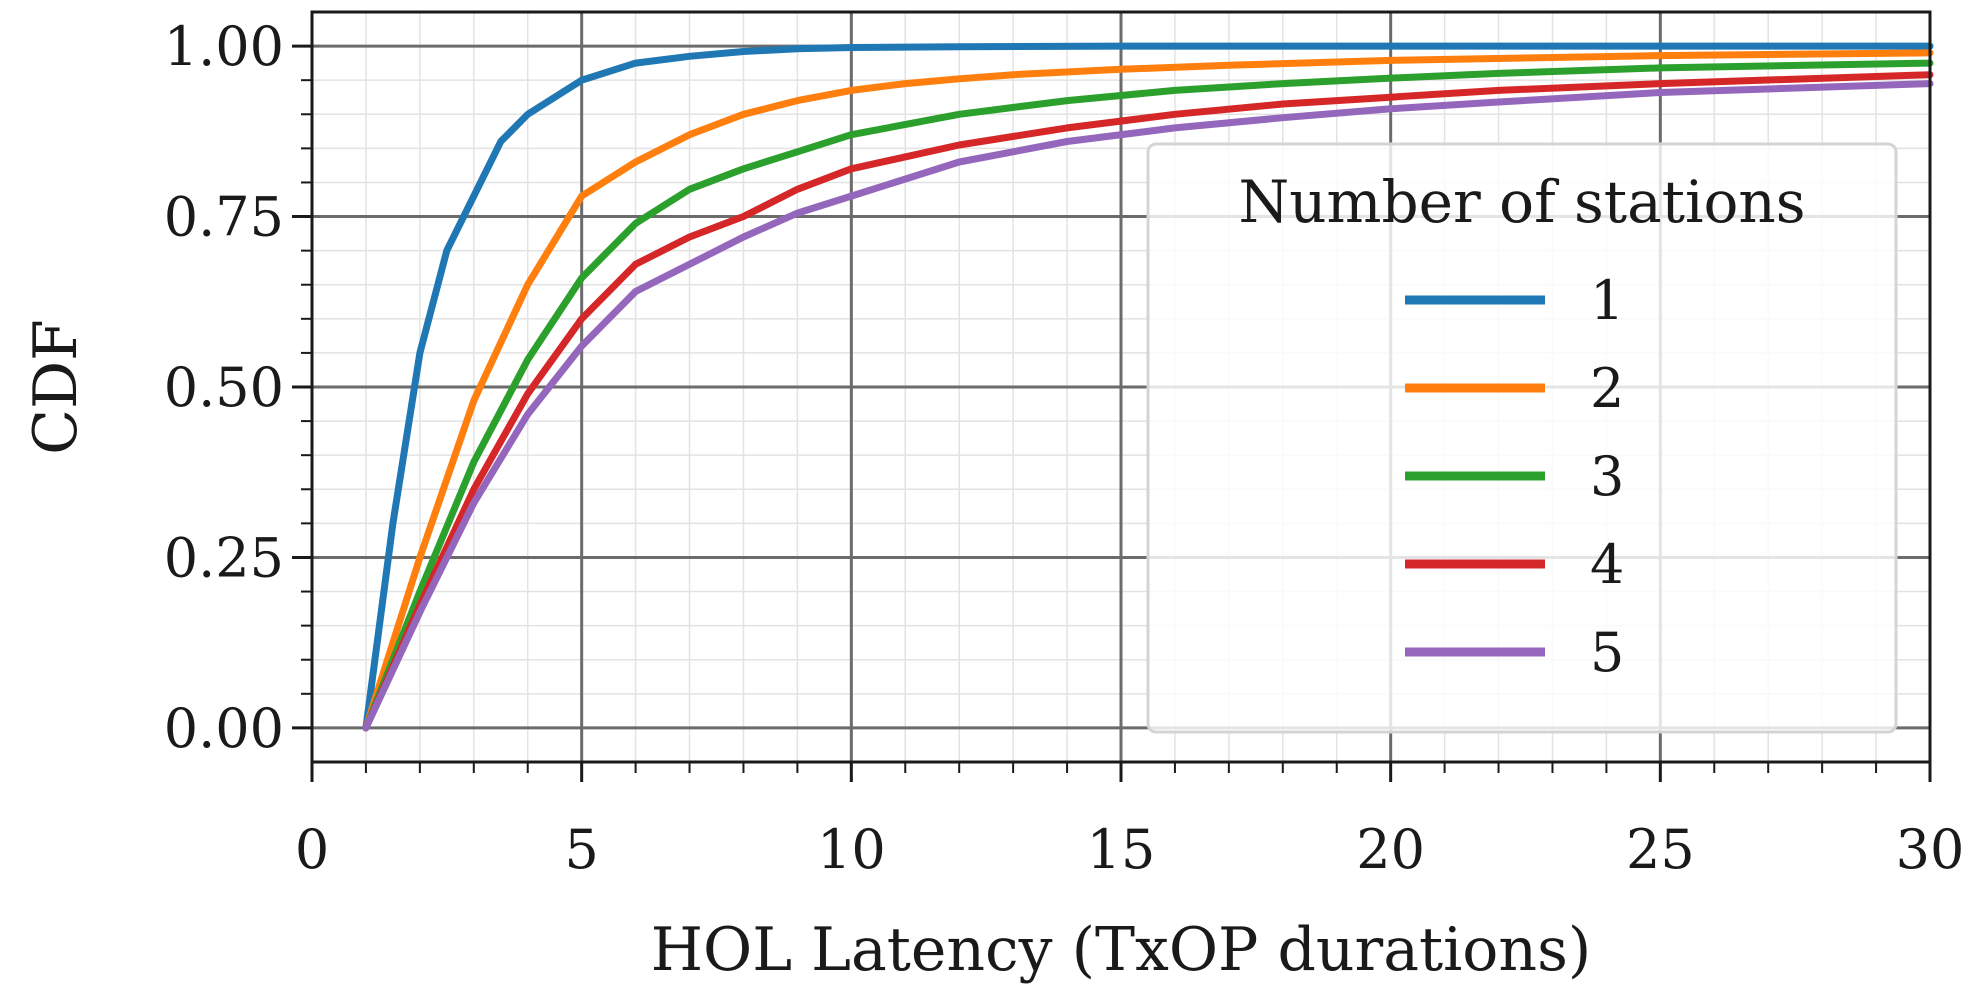 The height and width of the screenshot is (994, 1970). What do you see at coordinates (56, 387) in the screenshot?
I see `y-axis-label: CDF` at bounding box center [56, 387].